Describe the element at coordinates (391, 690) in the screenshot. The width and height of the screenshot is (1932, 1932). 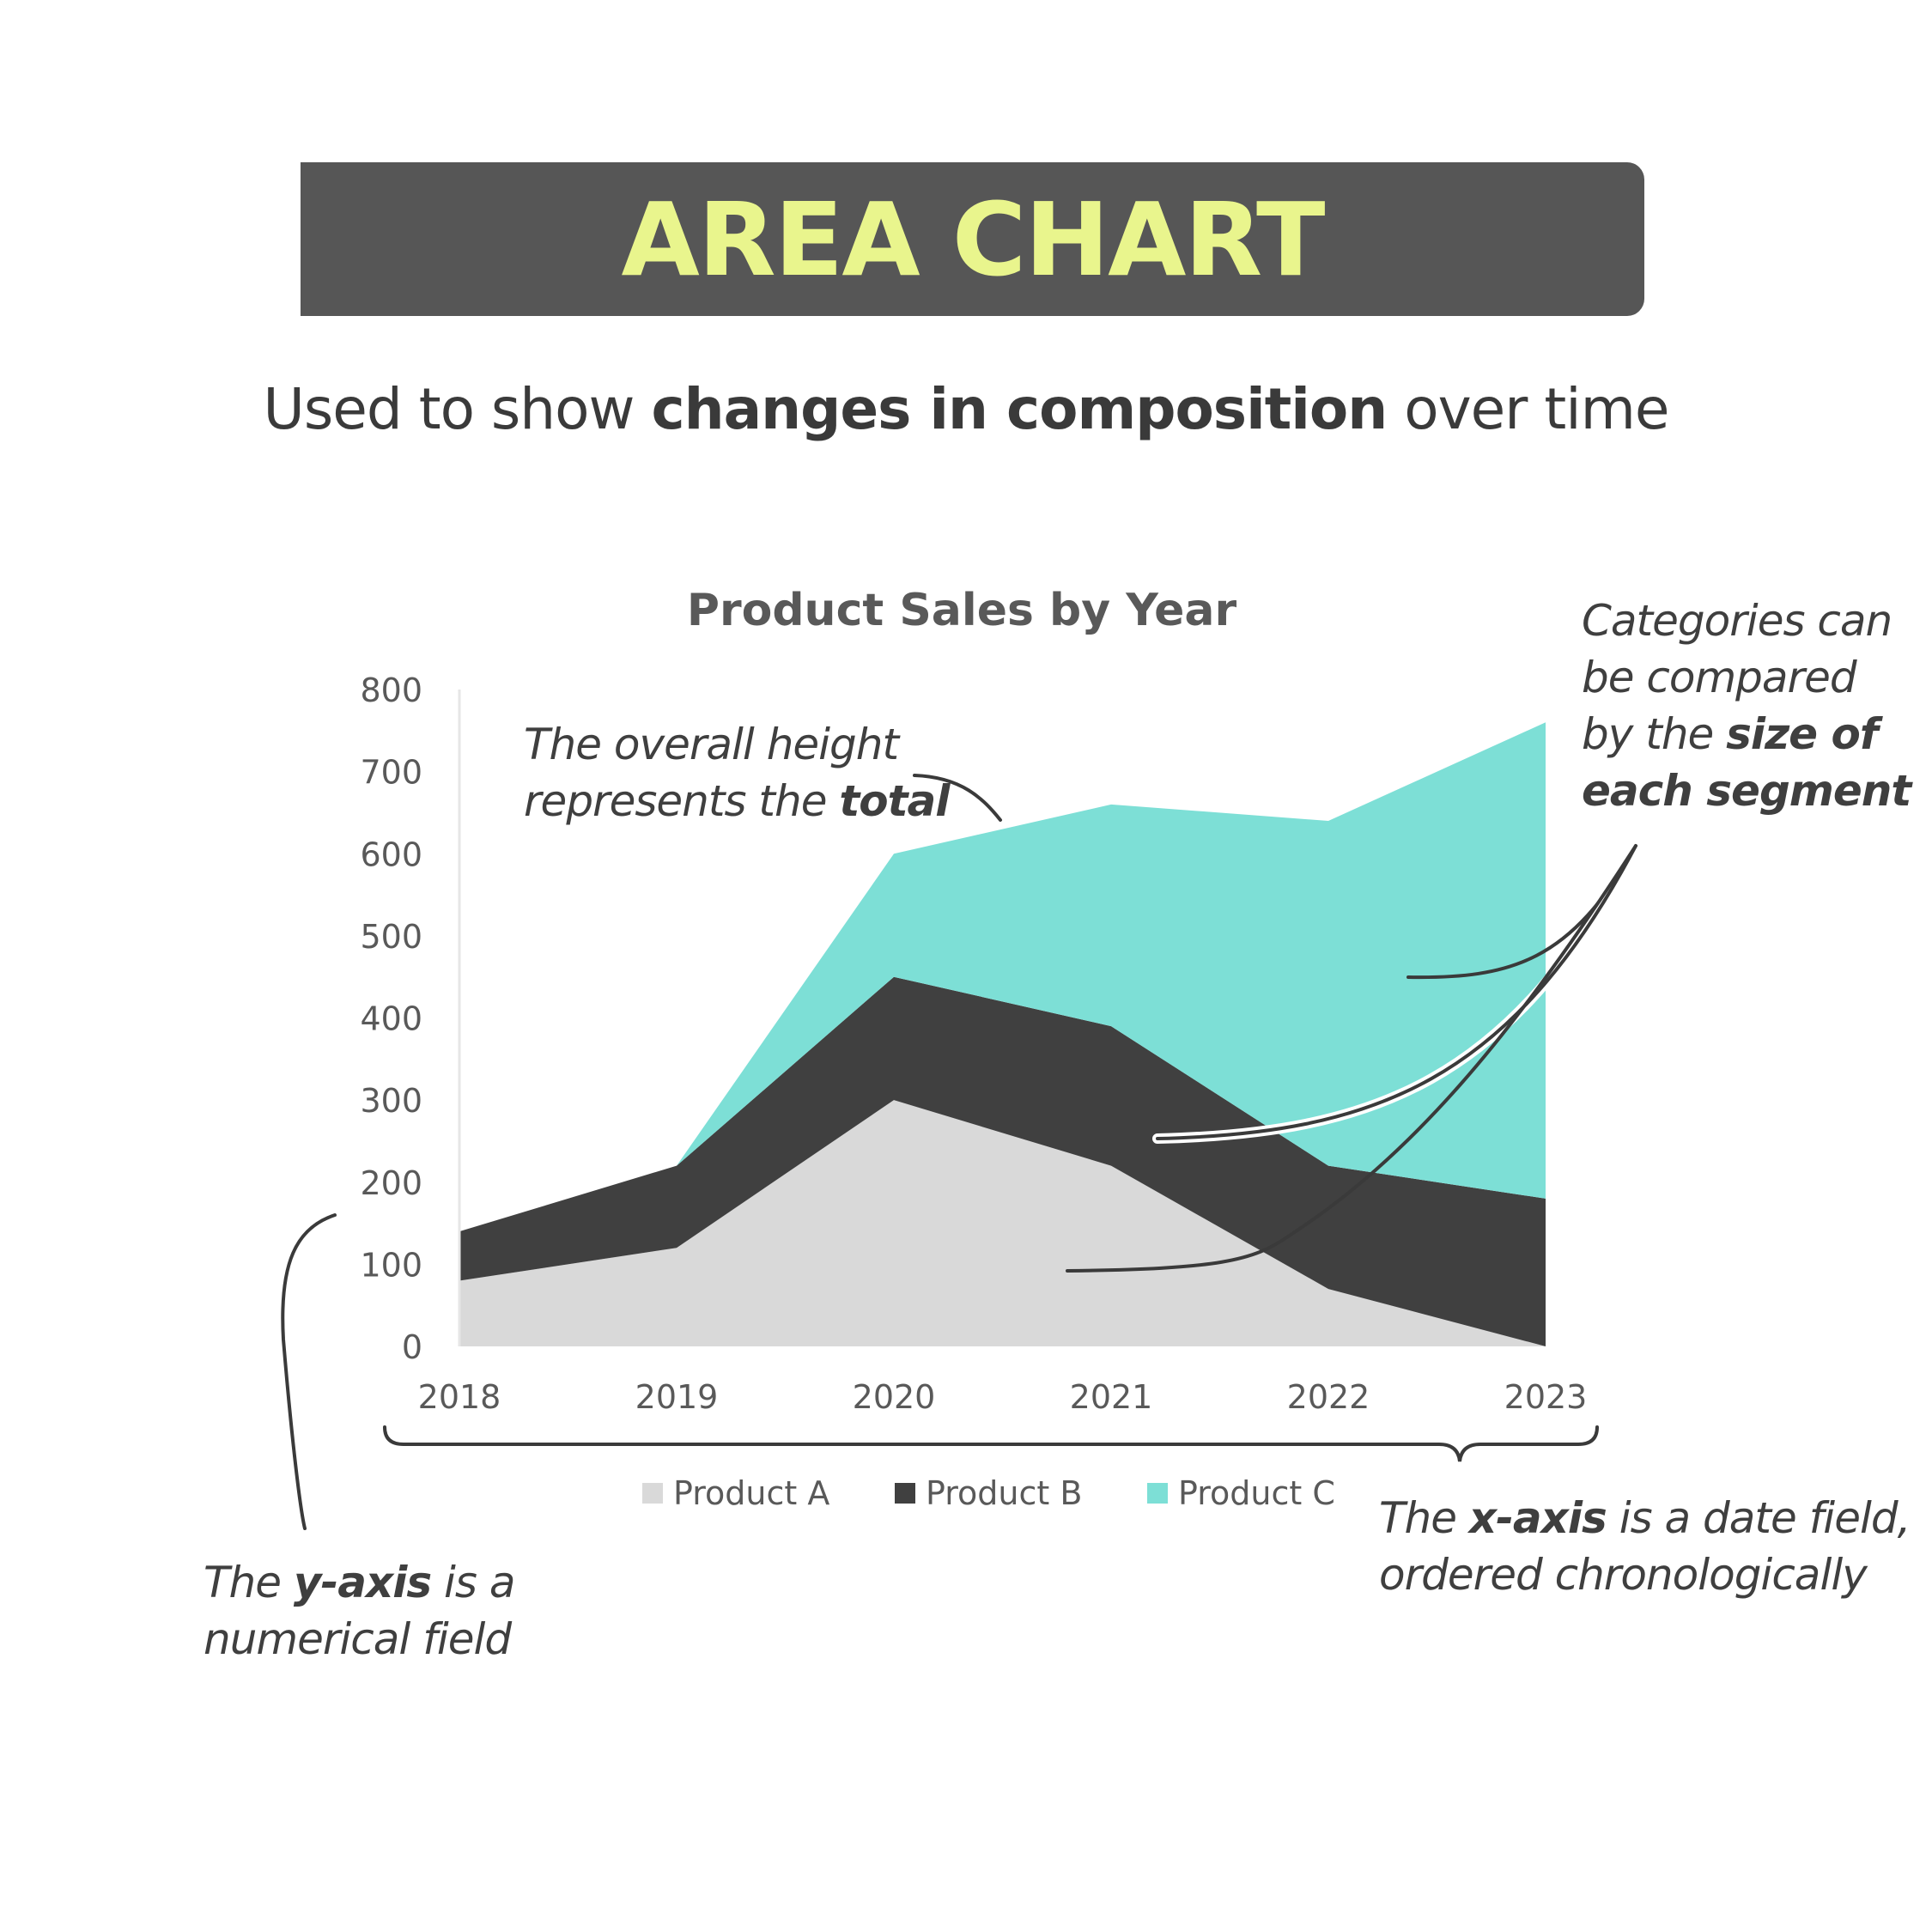
I see `y-tick-label: 800` at that location.